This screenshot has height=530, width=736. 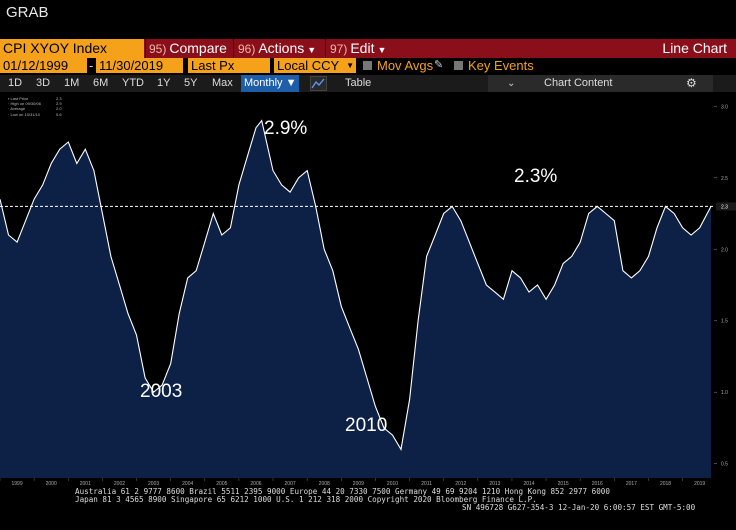 What do you see at coordinates (439, 65) in the screenshot?
I see `pencil-icon: ✎` at bounding box center [439, 65].